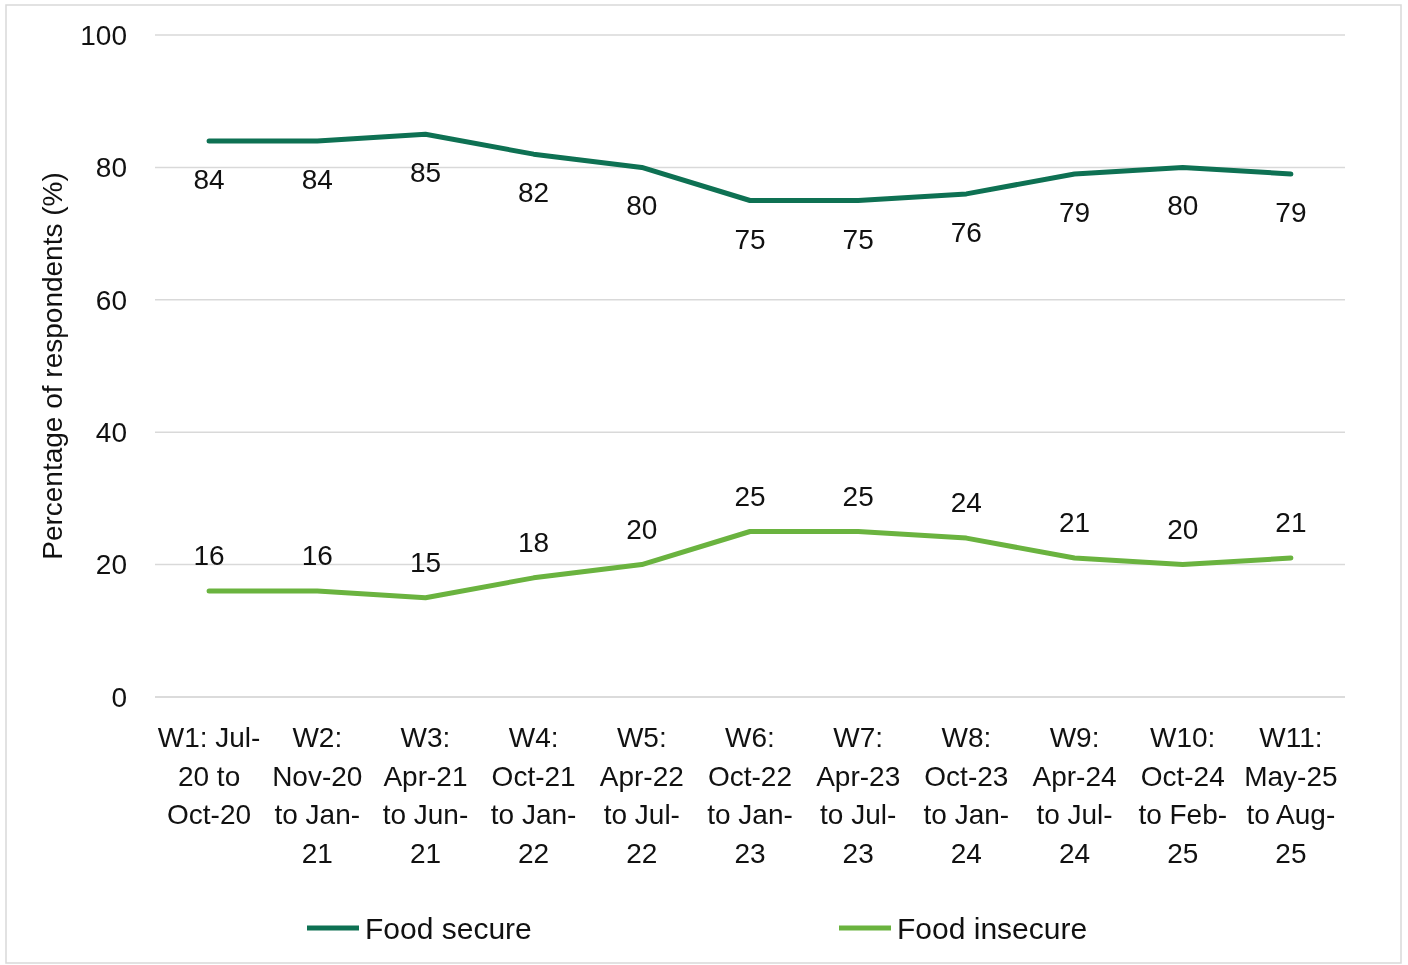 The width and height of the screenshot is (1408, 965). What do you see at coordinates (103, 35) in the screenshot?
I see `y-tick-label: 100` at bounding box center [103, 35].